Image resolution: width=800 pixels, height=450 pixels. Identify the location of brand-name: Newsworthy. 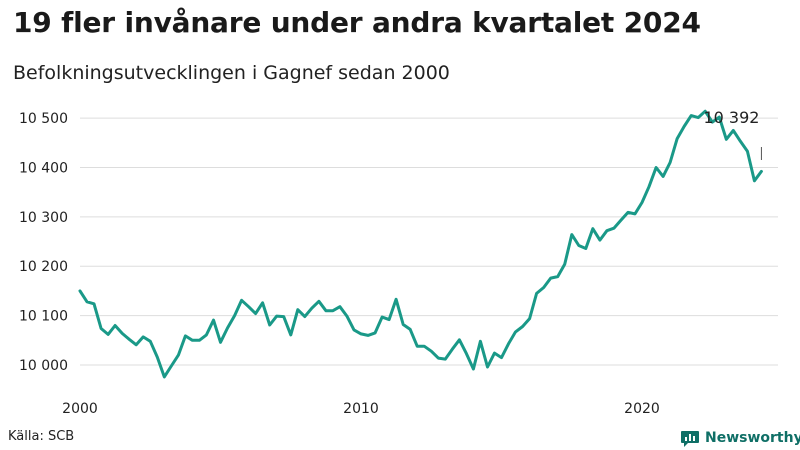
(752, 438).